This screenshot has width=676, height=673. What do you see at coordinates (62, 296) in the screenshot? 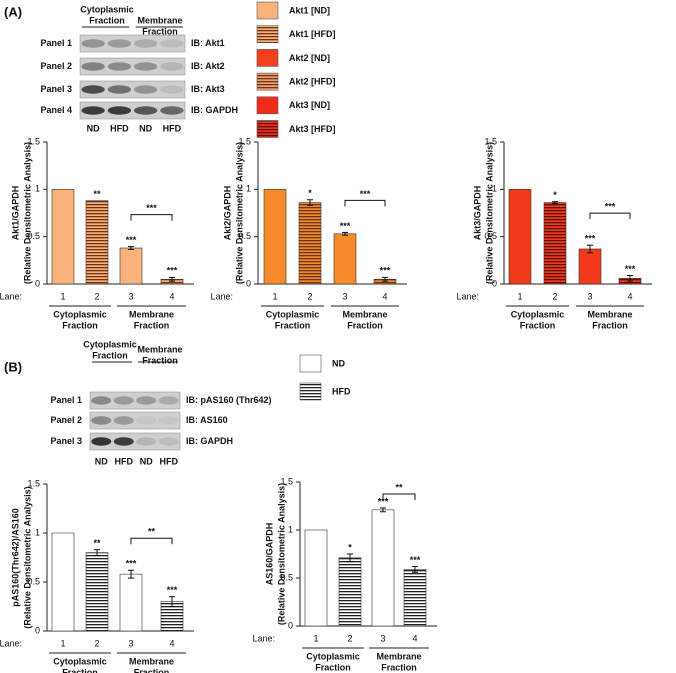
I see `x-tick-label: 1` at bounding box center [62, 296].